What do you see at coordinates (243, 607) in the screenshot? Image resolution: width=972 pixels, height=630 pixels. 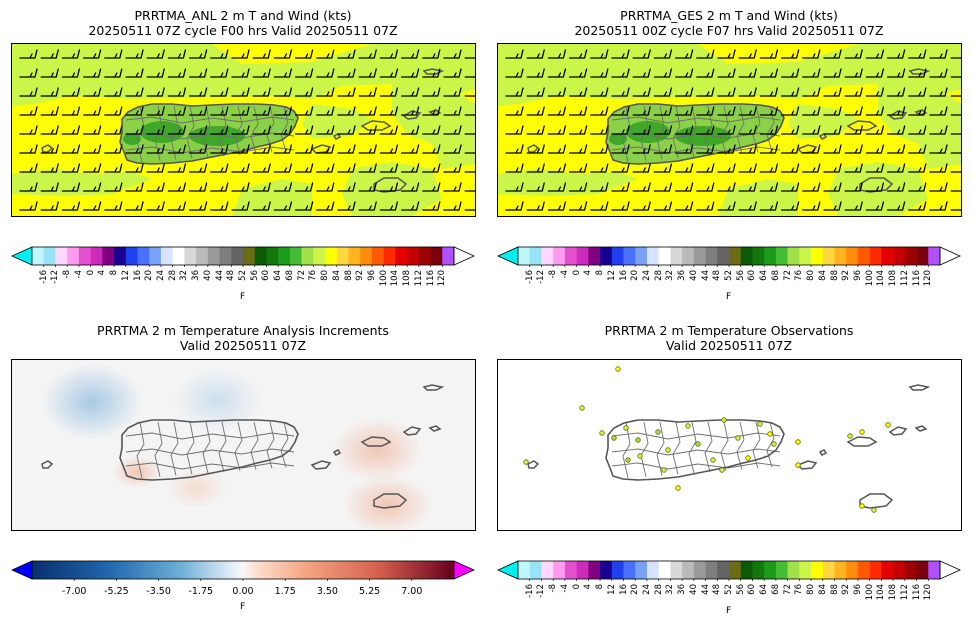 I see `colorbar-unit-label: F` at bounding box center [243, 607].